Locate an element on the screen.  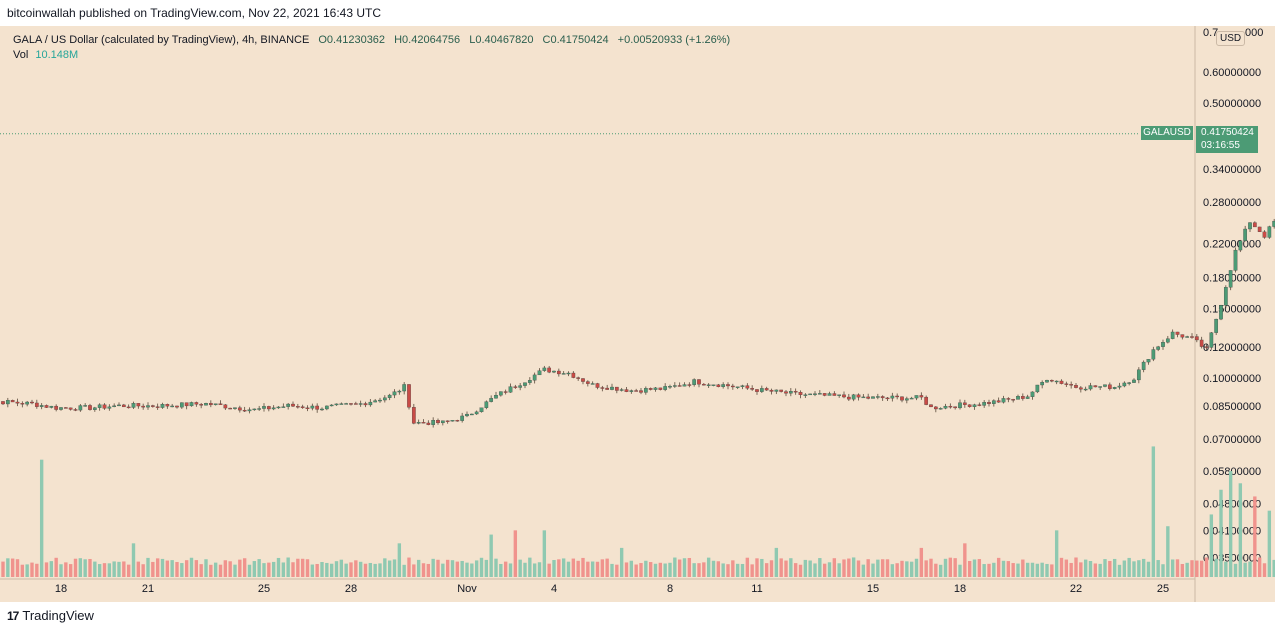
y-tick-label: 0.34000000 is located at coordinates (1232, 170).